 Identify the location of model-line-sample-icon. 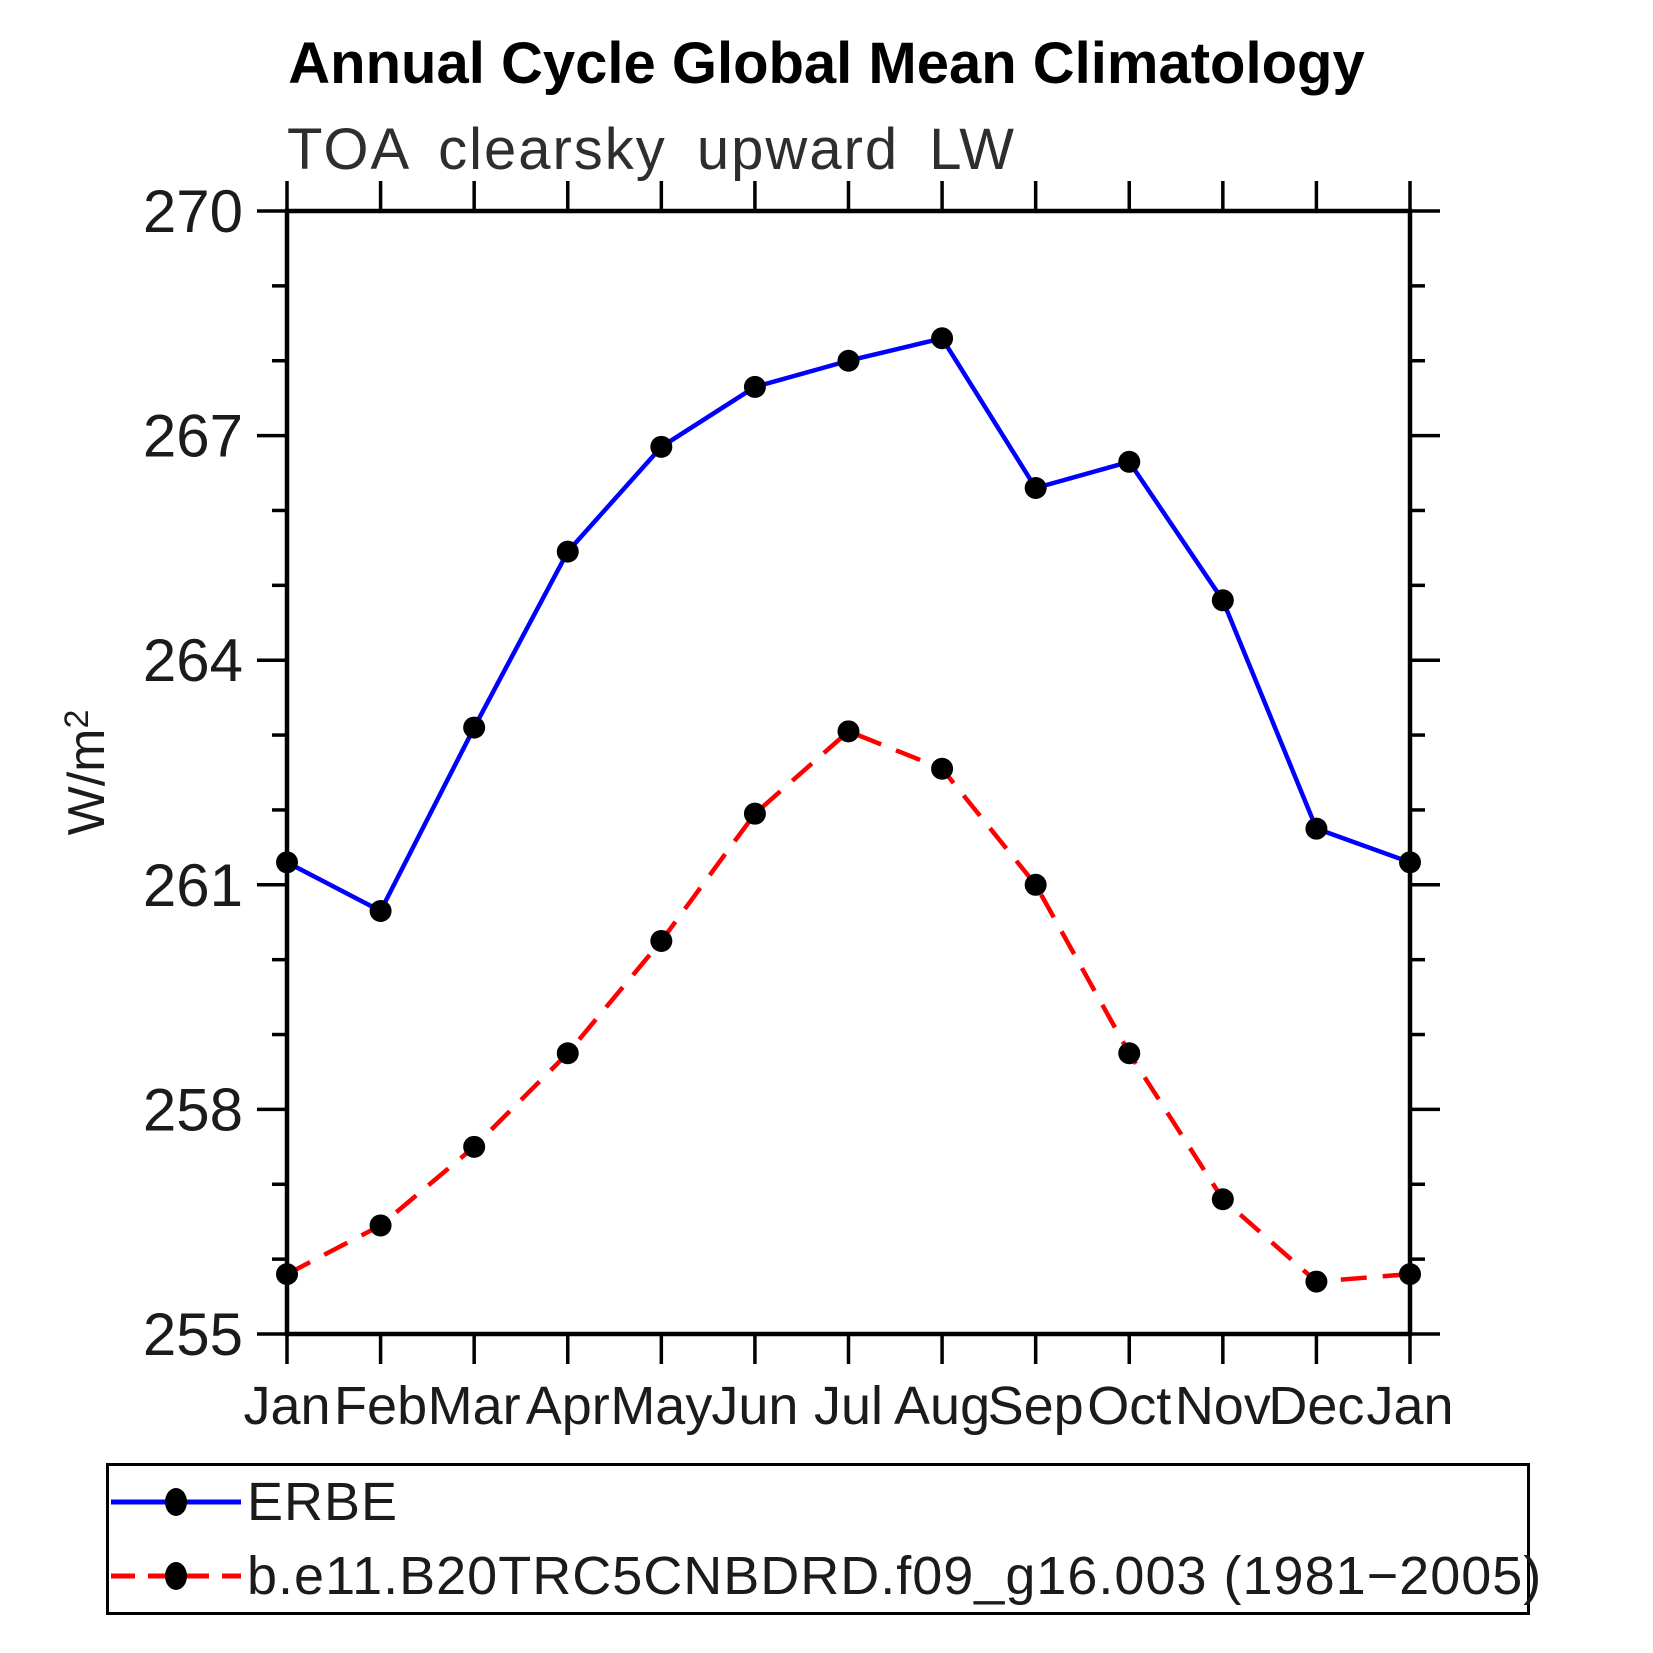
(176, 1576).